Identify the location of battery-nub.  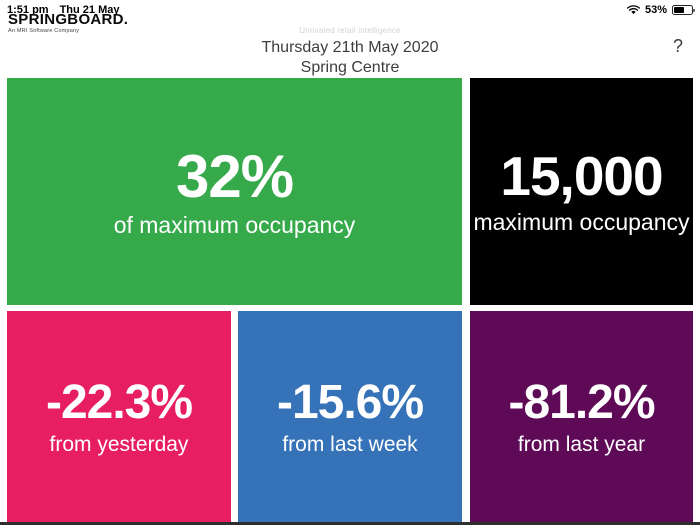
(694, 10).